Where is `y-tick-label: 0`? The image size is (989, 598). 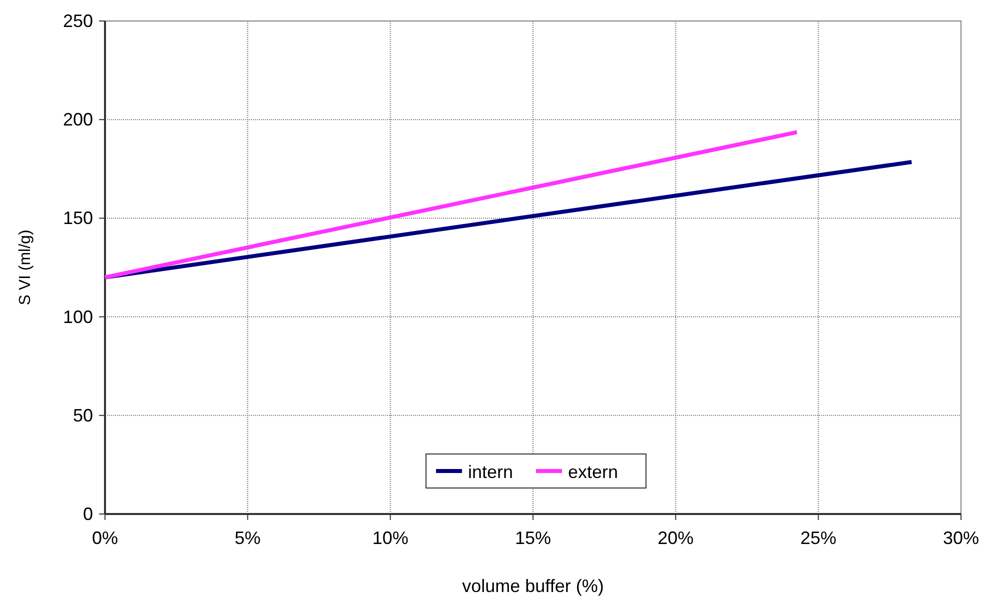
y-tick-label: 0 is located at coordinates (87, 514).